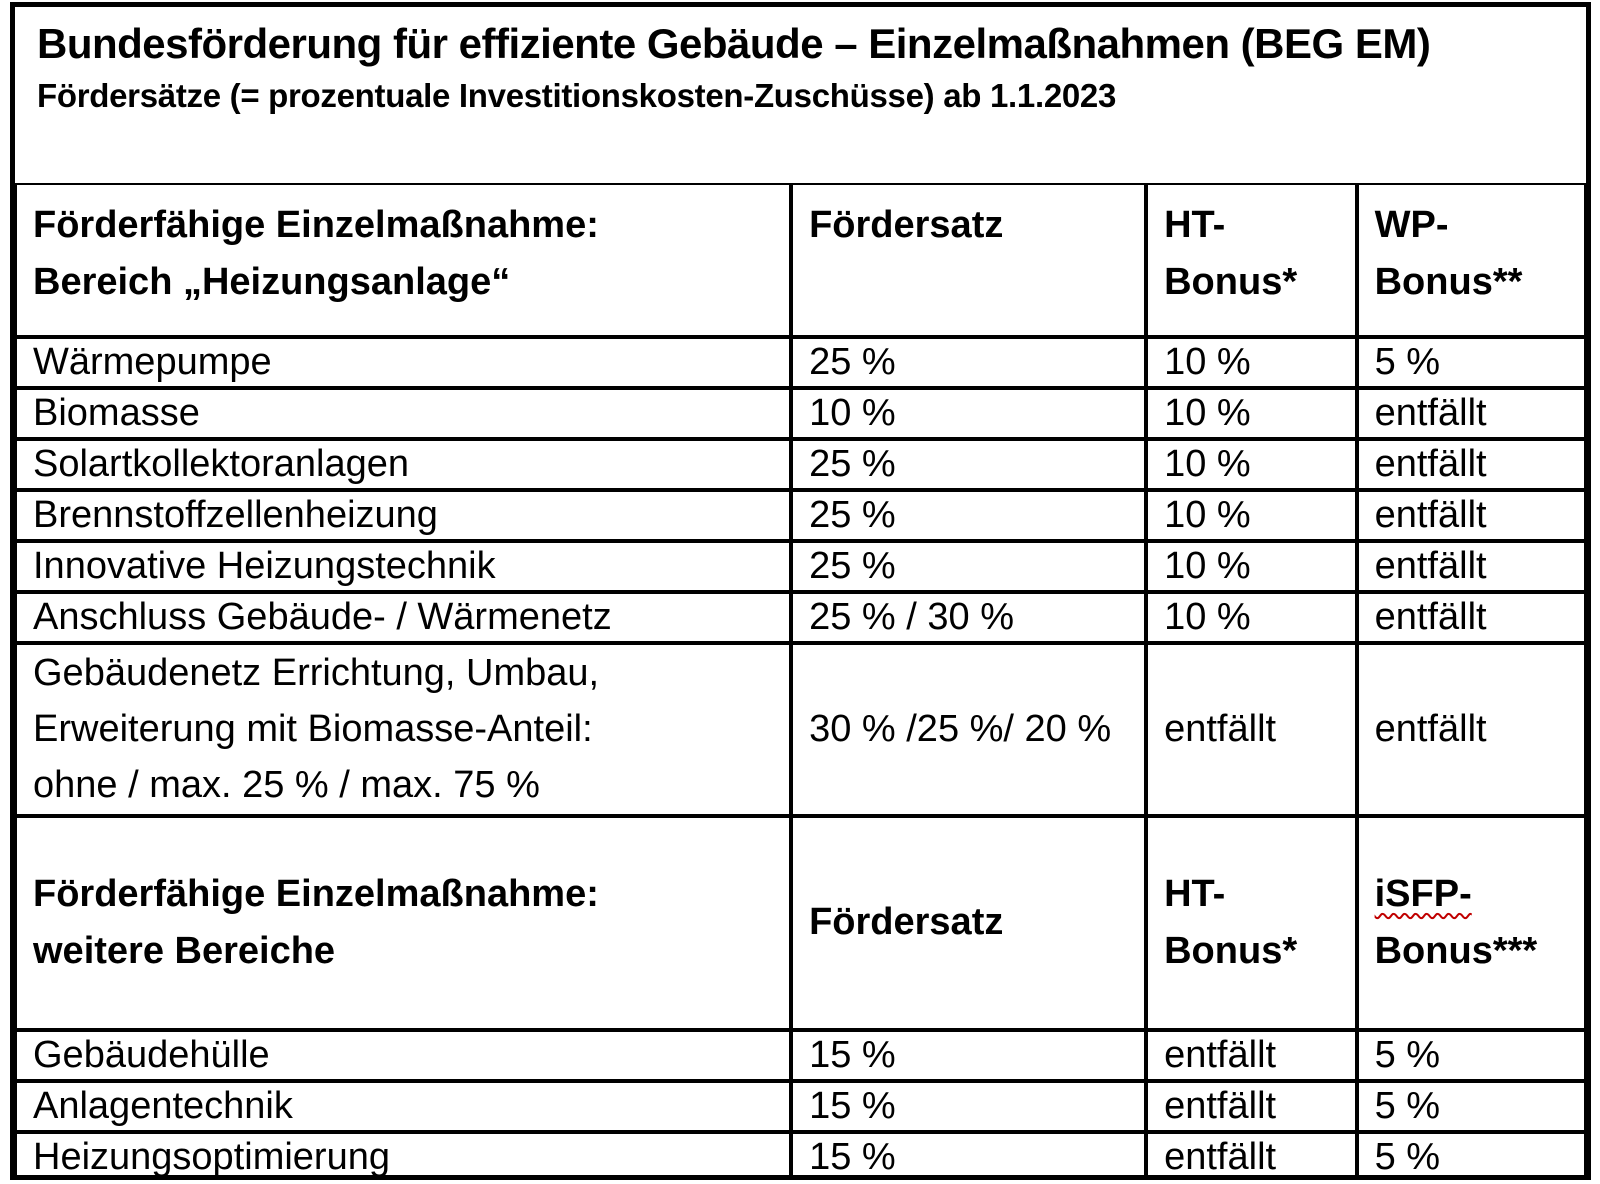  Describe the element at coordinates (969, 413) in the screenshot. I see `rate-cell: 10 %` at that location.